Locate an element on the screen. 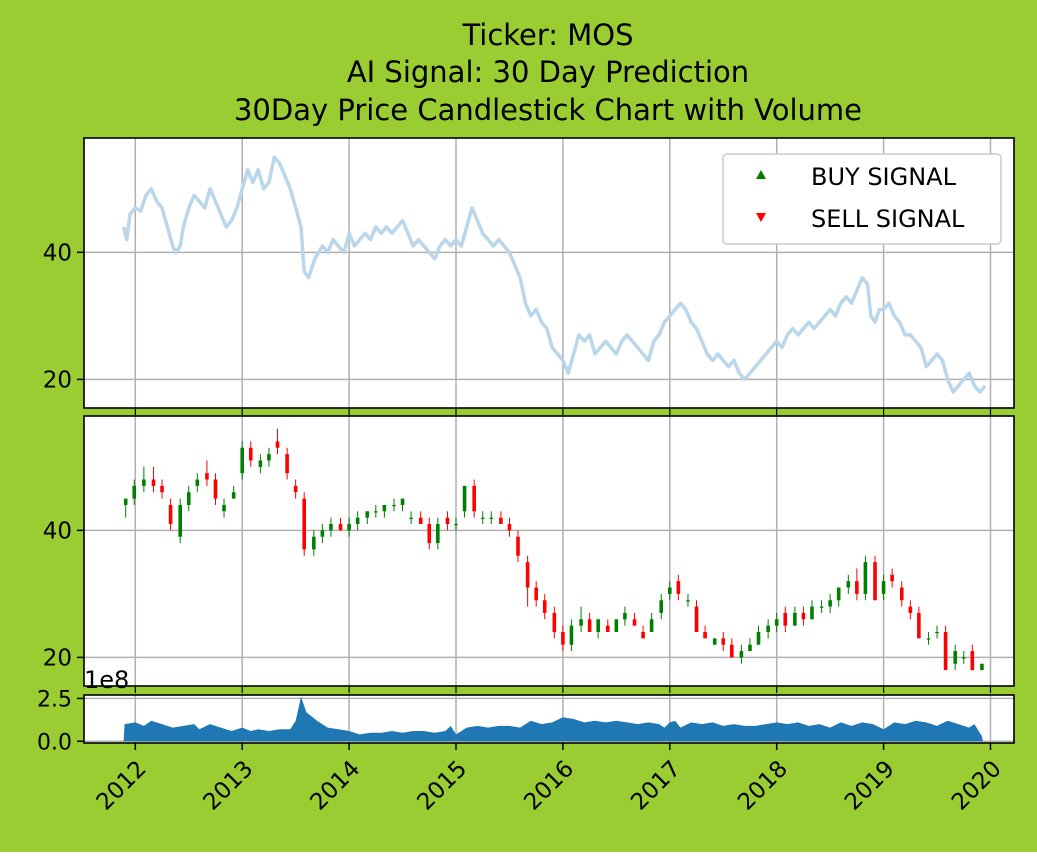 This screenshot has width=1037, height=856. volume-y-tick-label: 0.0 is located at coordinates (54, 742).